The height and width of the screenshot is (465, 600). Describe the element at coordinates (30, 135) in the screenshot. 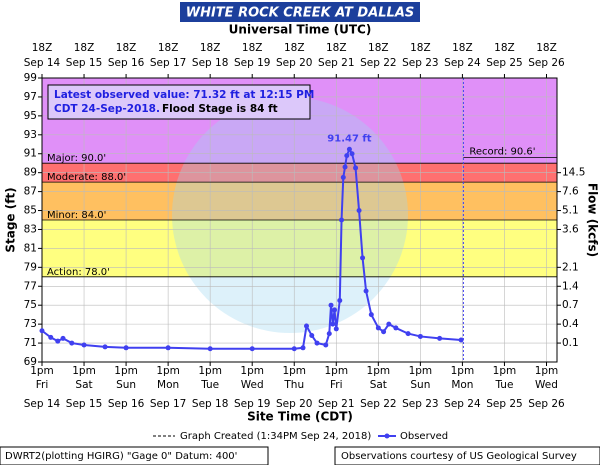

I see `y-tick-label: 93` at that location.